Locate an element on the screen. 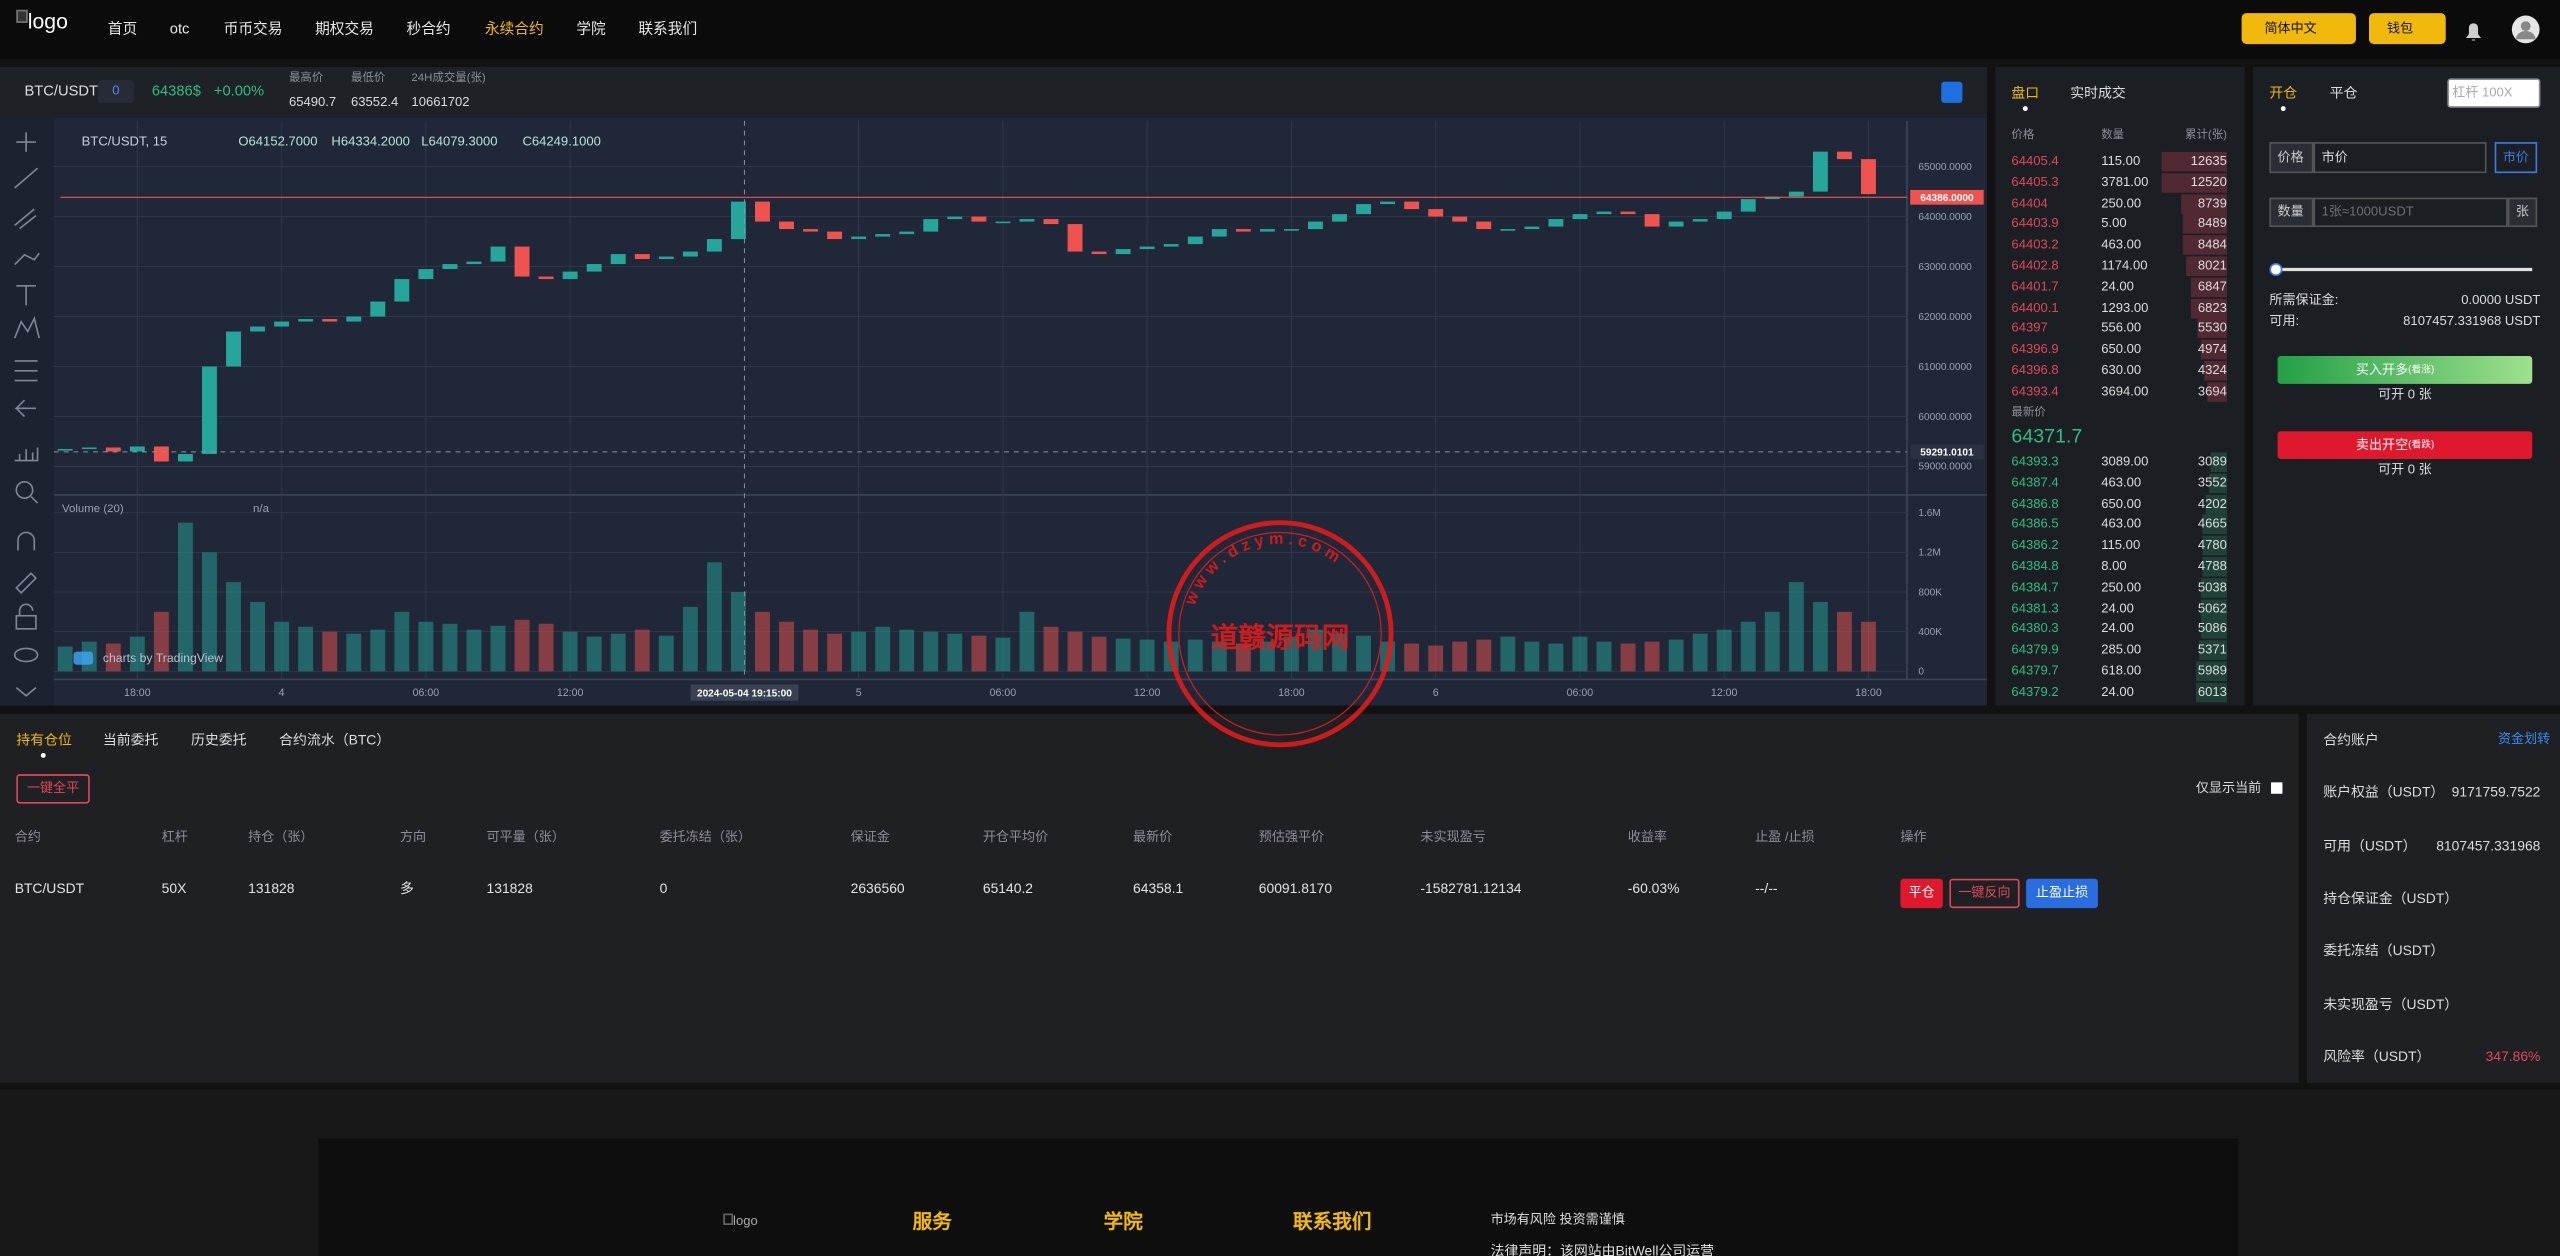 The image size is (2560, 1256). slider-track is located at coordinates (2404, 269).